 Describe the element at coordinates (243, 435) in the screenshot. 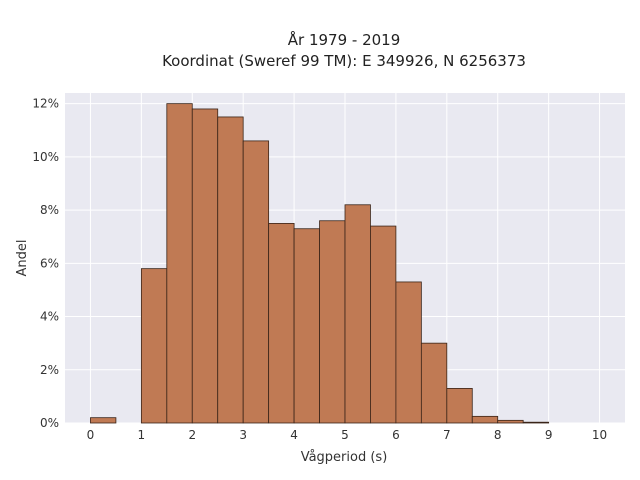

I see `x-tick-label: 3` at that location.